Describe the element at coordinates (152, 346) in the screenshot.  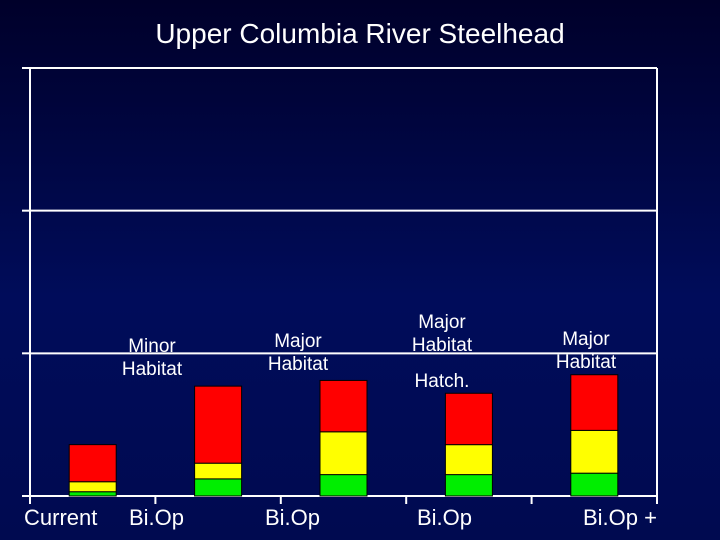
I see `annotation-line: Minor` at that location.